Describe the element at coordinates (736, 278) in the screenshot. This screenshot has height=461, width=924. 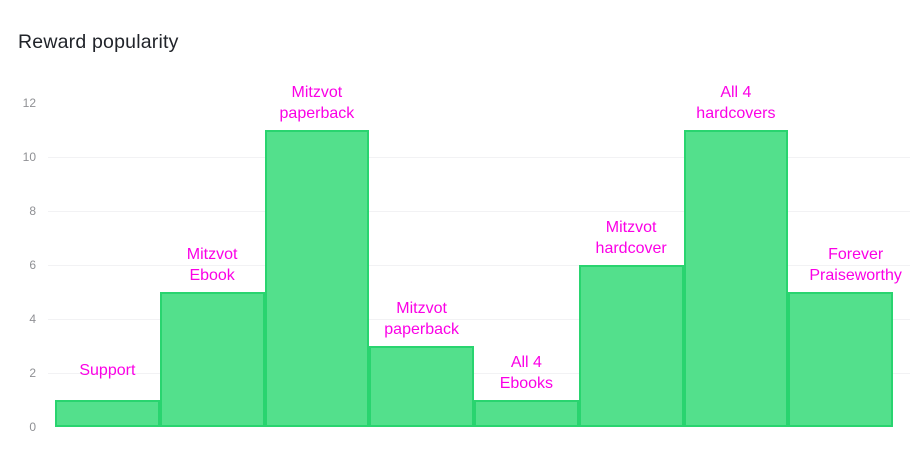
I see `bar-7-all-4-hardcovers` at that location.